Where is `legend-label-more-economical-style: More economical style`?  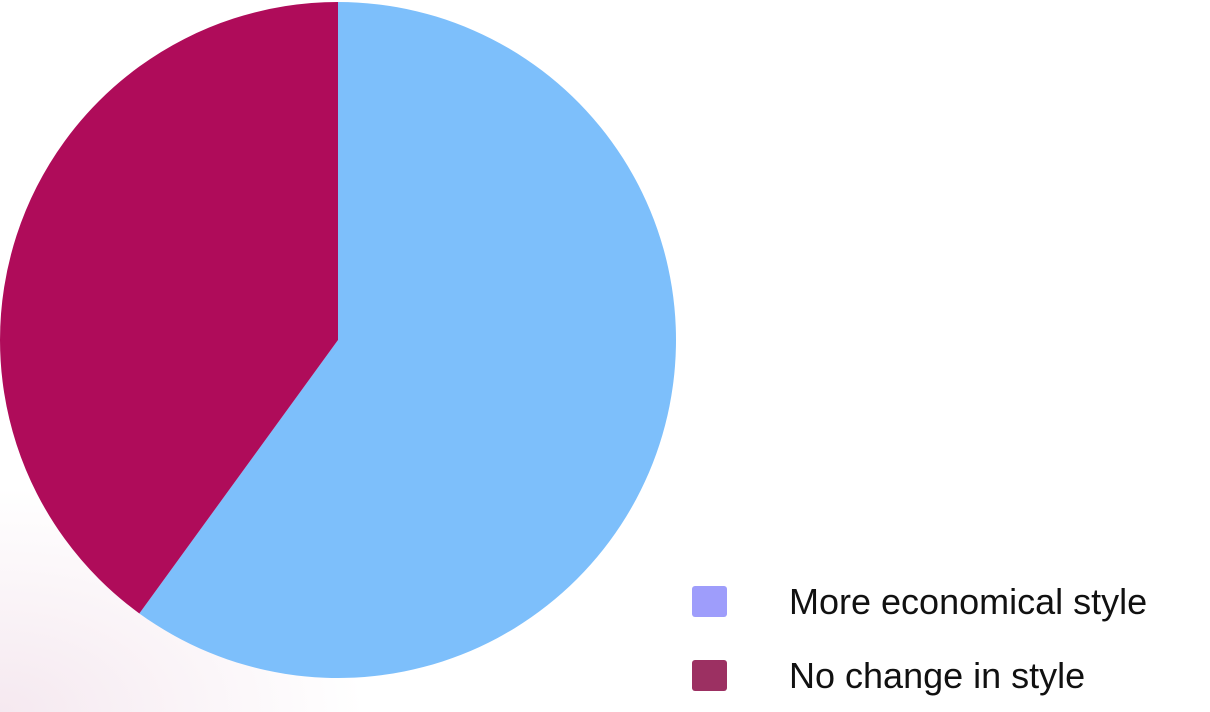 legend-label-more-economical-style: More economical style is located at coordinates (968, 601).